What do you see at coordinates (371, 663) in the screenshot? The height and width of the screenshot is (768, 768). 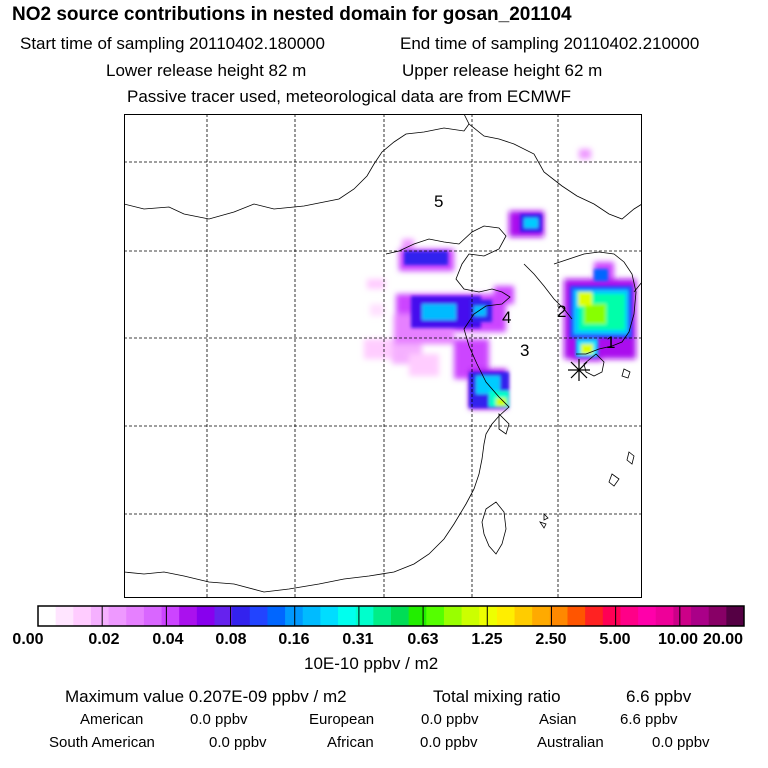 I see `scale-units-label: 10E-10 ppbv / m2` at bounding box center [371, 663].